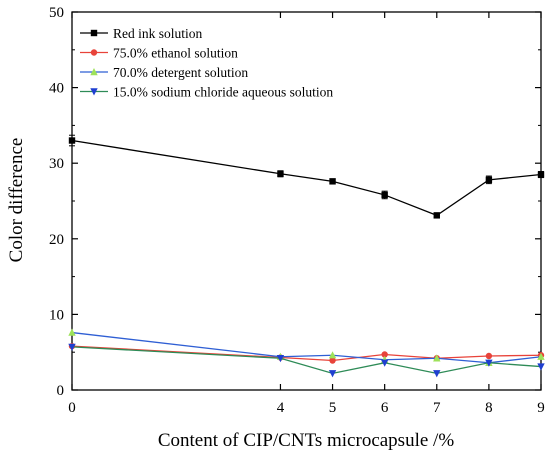 This screenshot has height=462, width=550. What do you see at coordinates (56, 240) in the screenshot?
I see `y-tick-label: 20` at bounding box center [56, 240].